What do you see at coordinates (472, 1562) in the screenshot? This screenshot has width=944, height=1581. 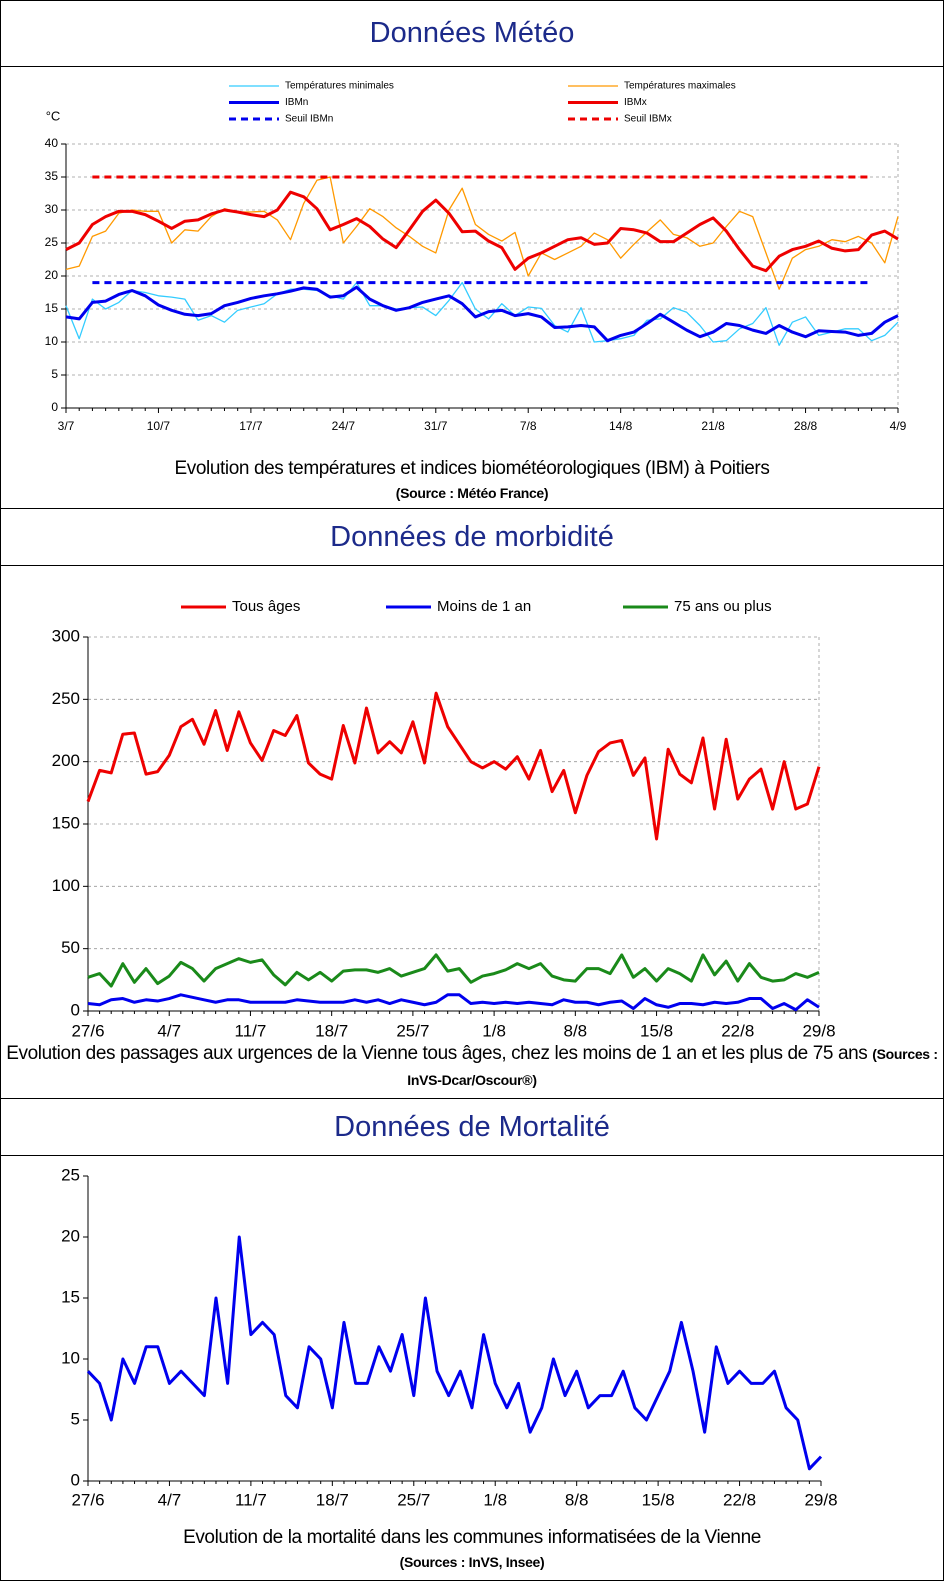 I see `source: (Sources : InVS, Insee)` at bounding box center [472, 1562].